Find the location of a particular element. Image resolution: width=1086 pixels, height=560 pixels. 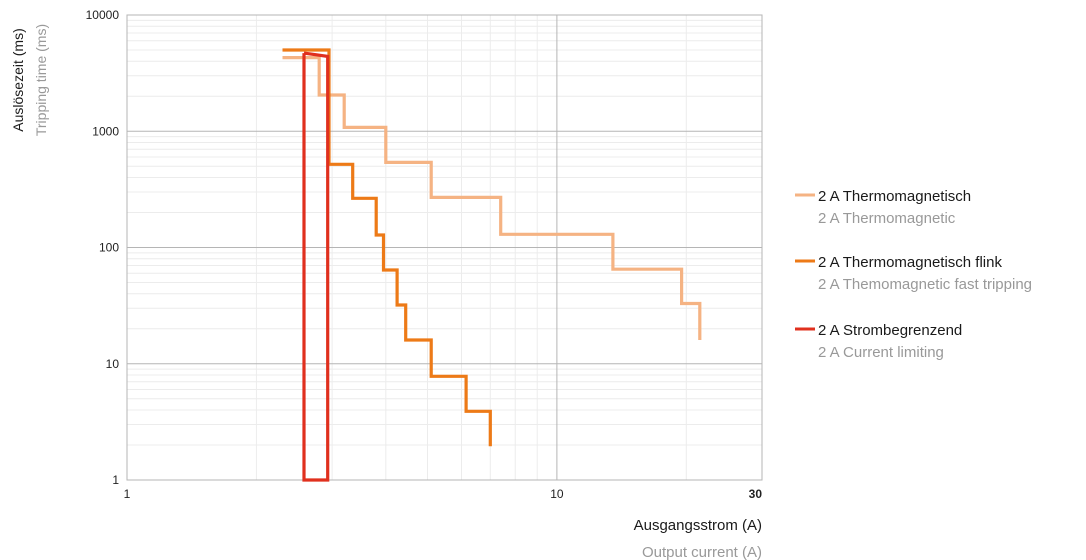

legend-label-current-limiting: 2 A Strombegrenzend is located at coordinates (890, 330).